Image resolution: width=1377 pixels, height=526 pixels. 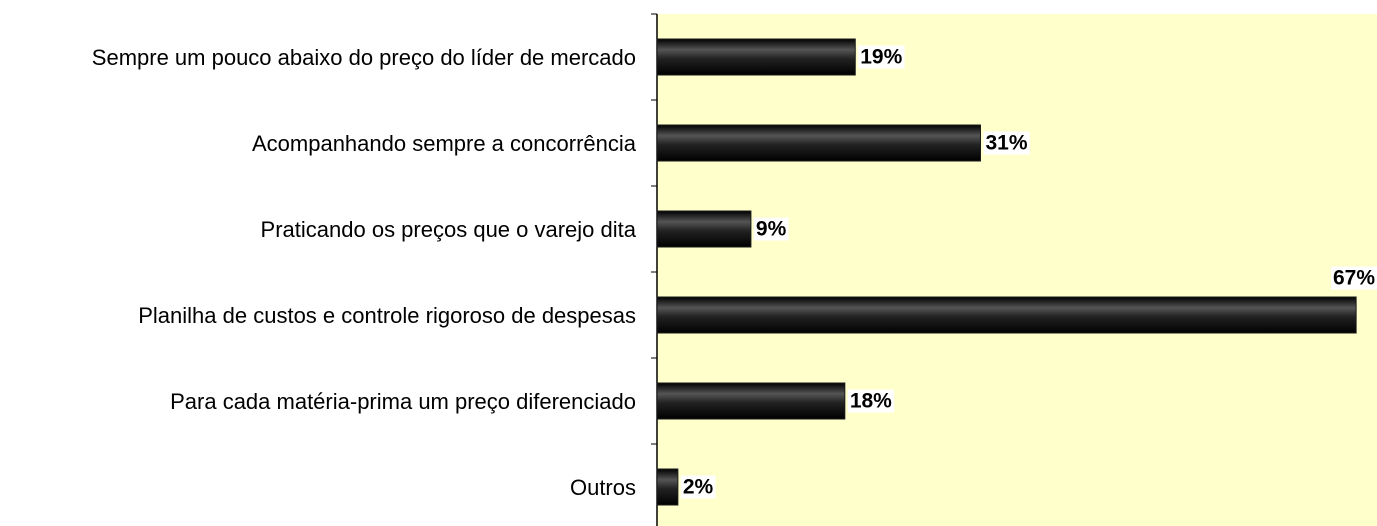 I want to click on value-label: 18%, so click(x=871, y=401).